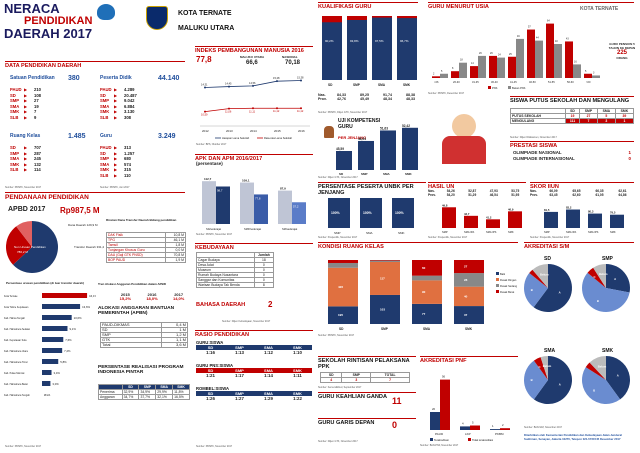  I want to click on rasio-head: SMP, so click(239, 347).